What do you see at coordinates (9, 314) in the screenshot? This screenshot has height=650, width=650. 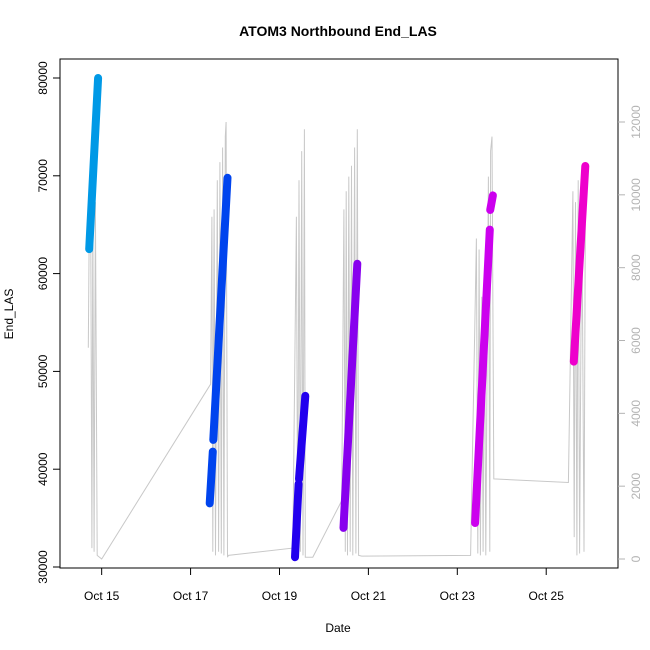 I see `y-axis-label: End_LAS` at bounding box center [9, 314].